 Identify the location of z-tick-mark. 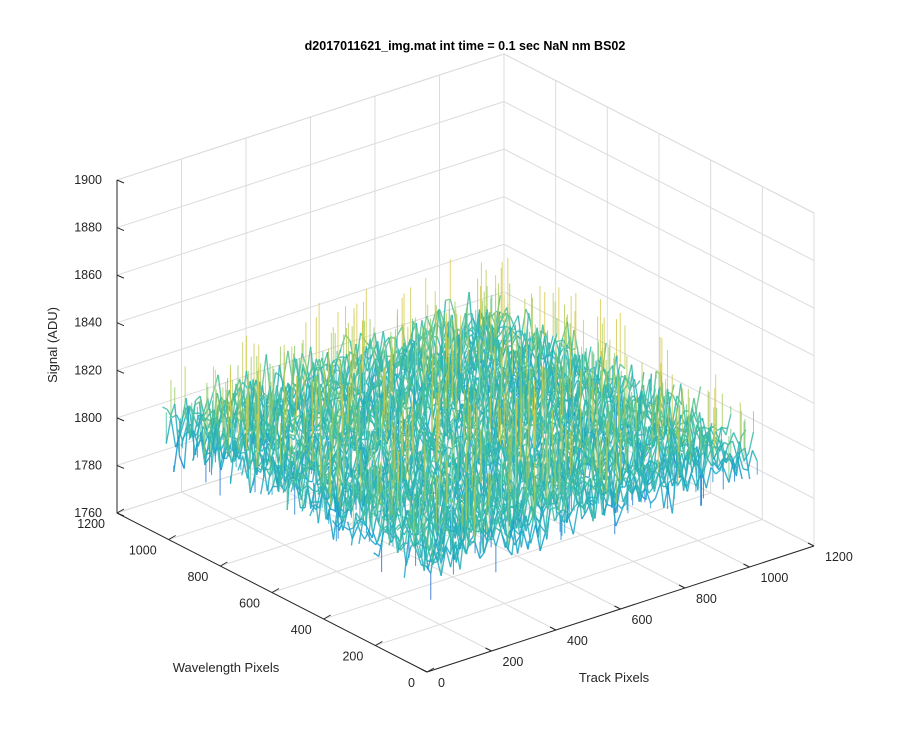
(120, 324).